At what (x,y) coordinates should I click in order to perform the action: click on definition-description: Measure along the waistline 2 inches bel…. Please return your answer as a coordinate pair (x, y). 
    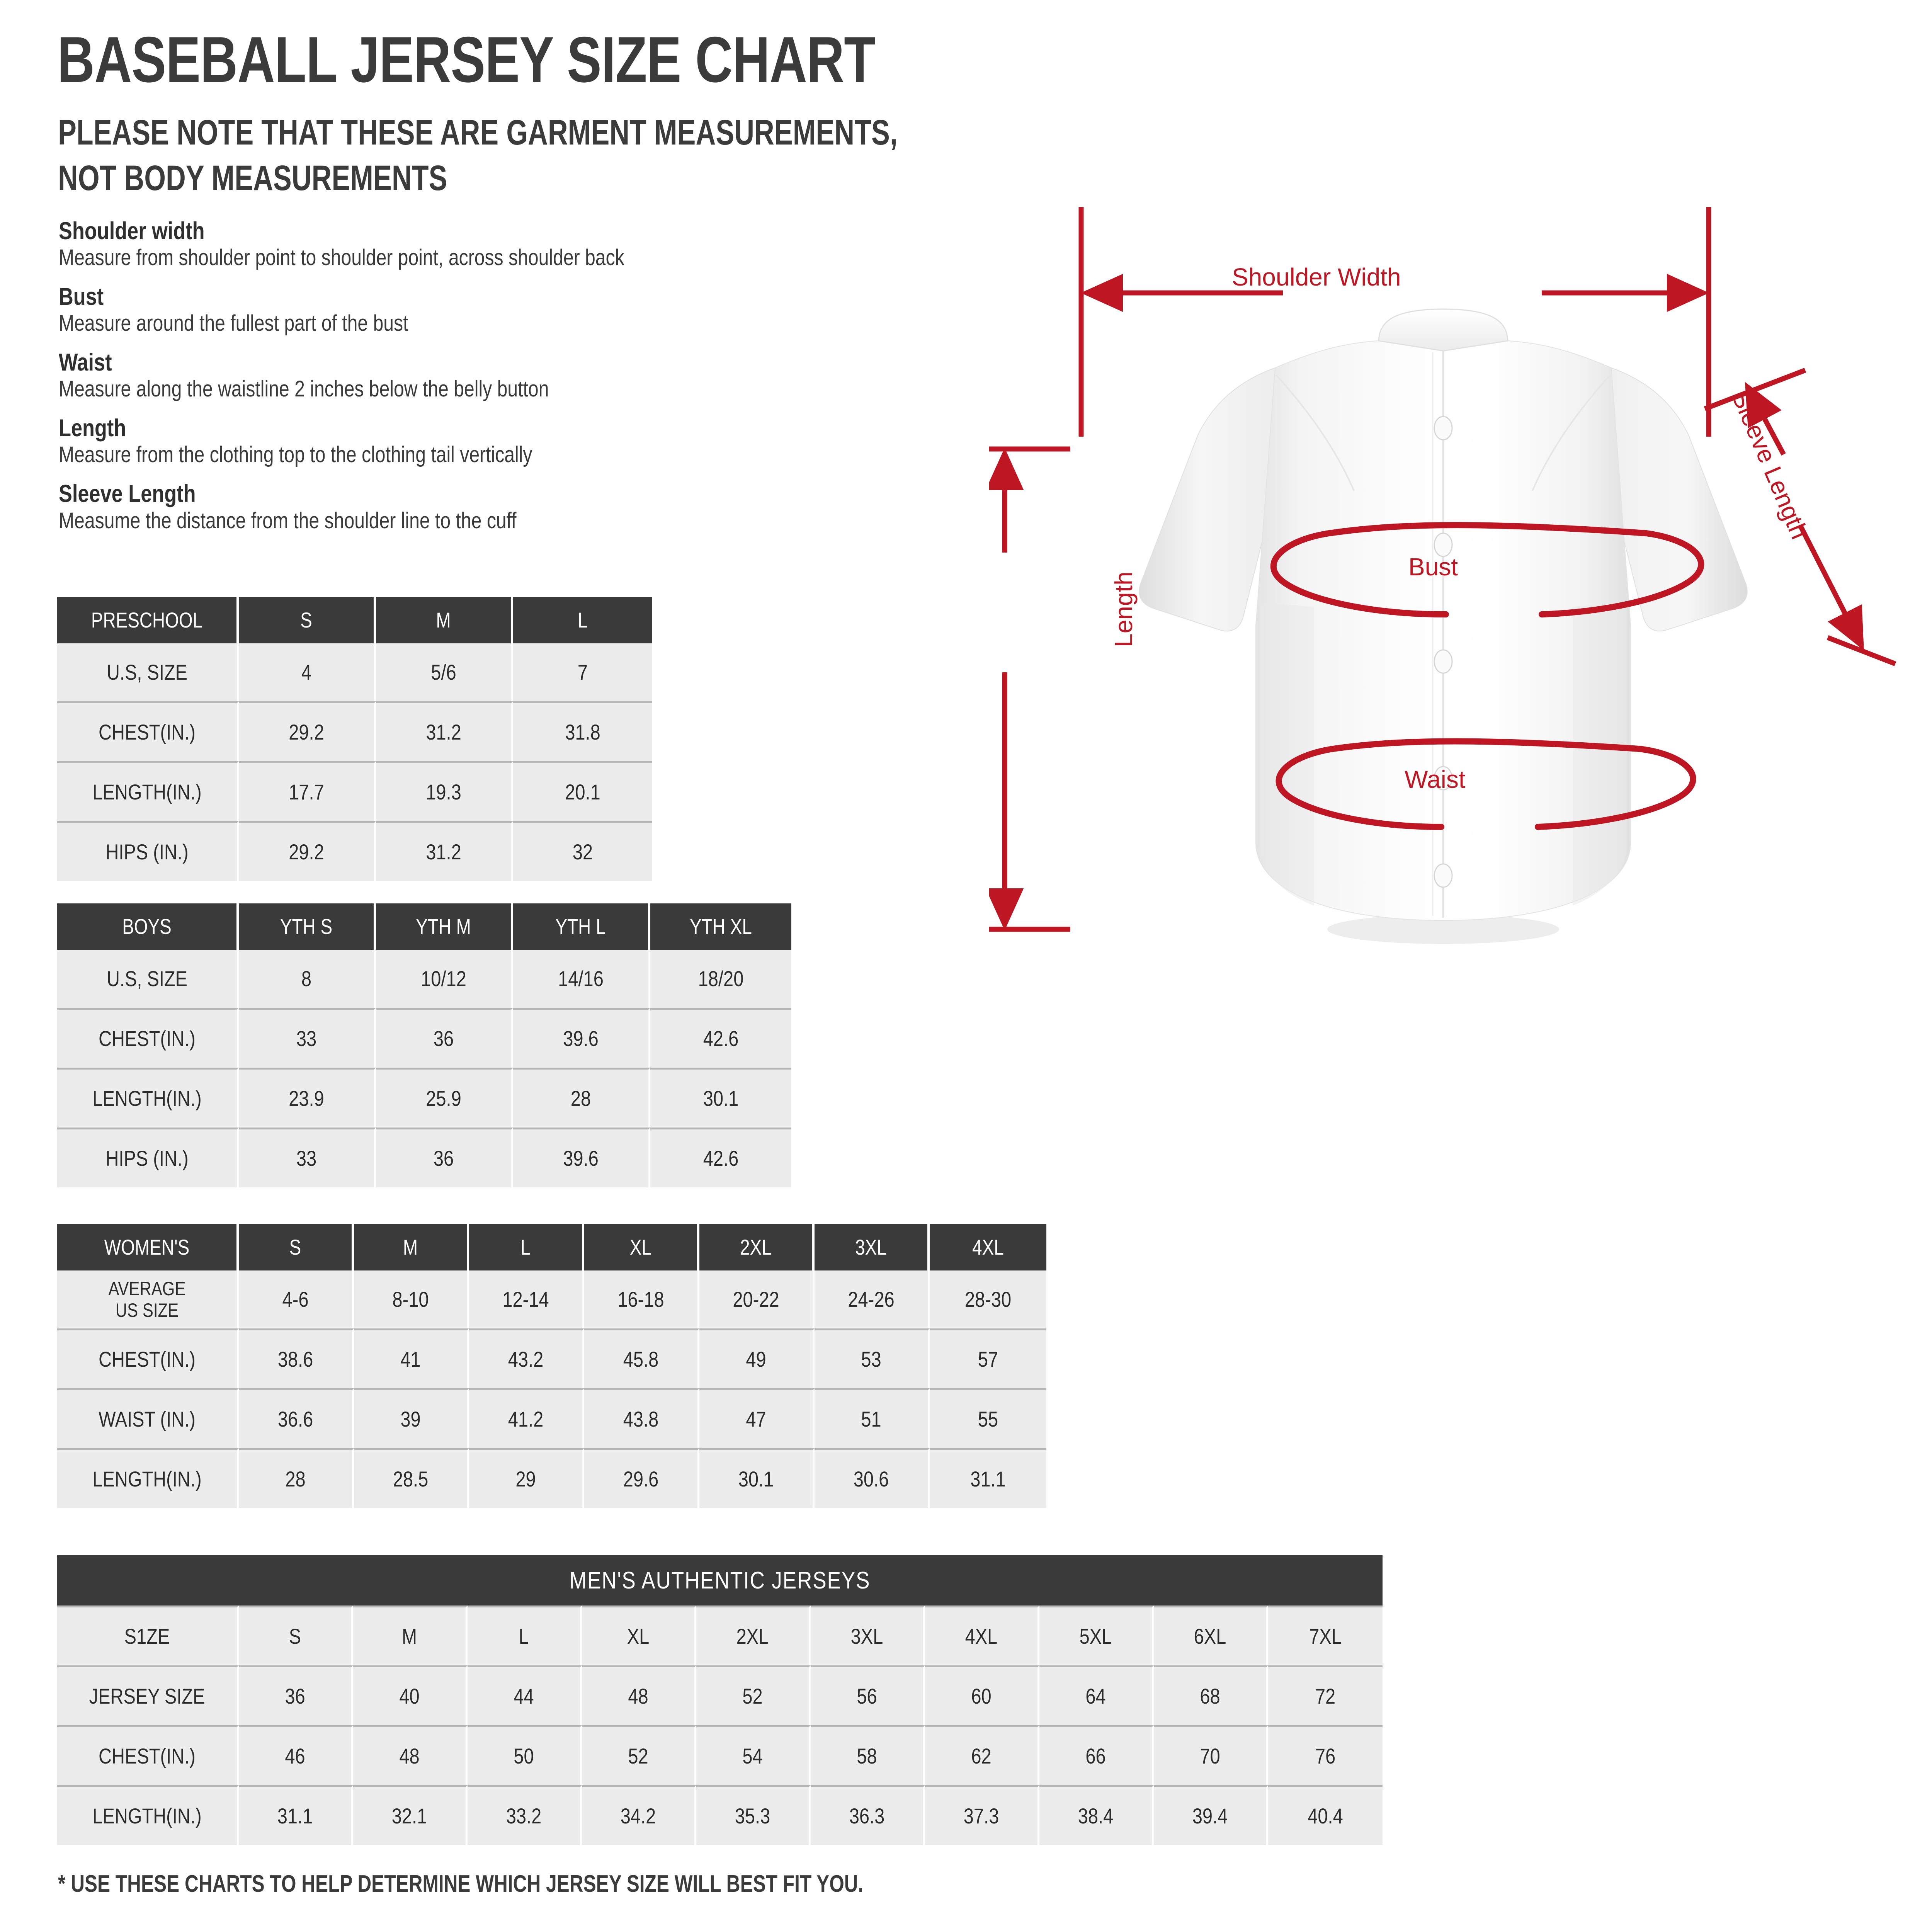
    Looking at the image, I should click on (304, 389).